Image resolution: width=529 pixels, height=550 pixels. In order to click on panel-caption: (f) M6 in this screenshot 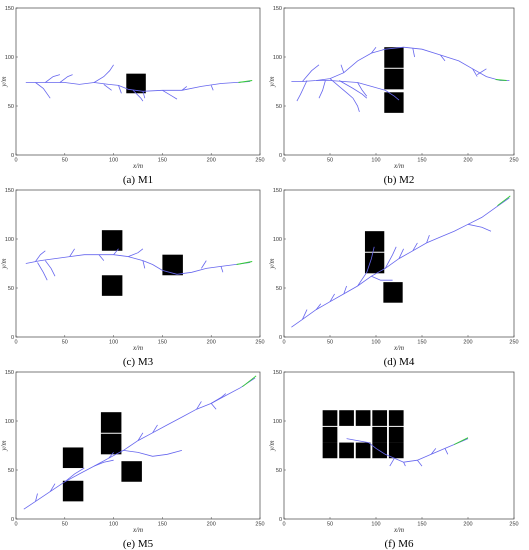, I will do `click(399, 544)`.